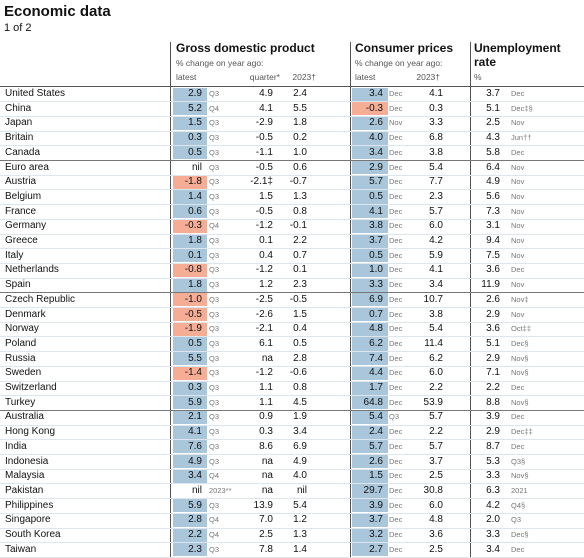 This screenshot has height=558, width=584. Describe the element at coordinates (264, 123) in the screenshot. I see `value: -2.9` at that location.